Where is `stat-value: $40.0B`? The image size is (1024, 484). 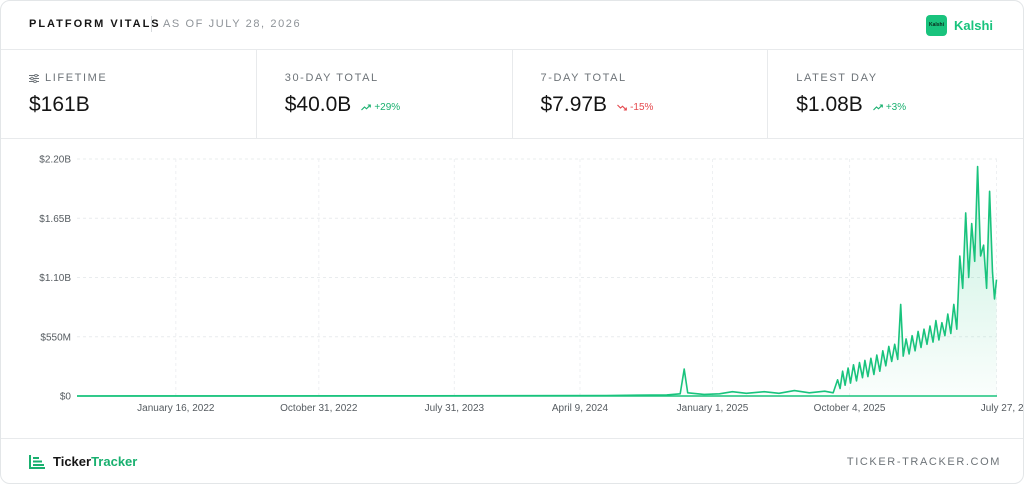
stat-value: $40.0B is located at coordinates (318, 104).